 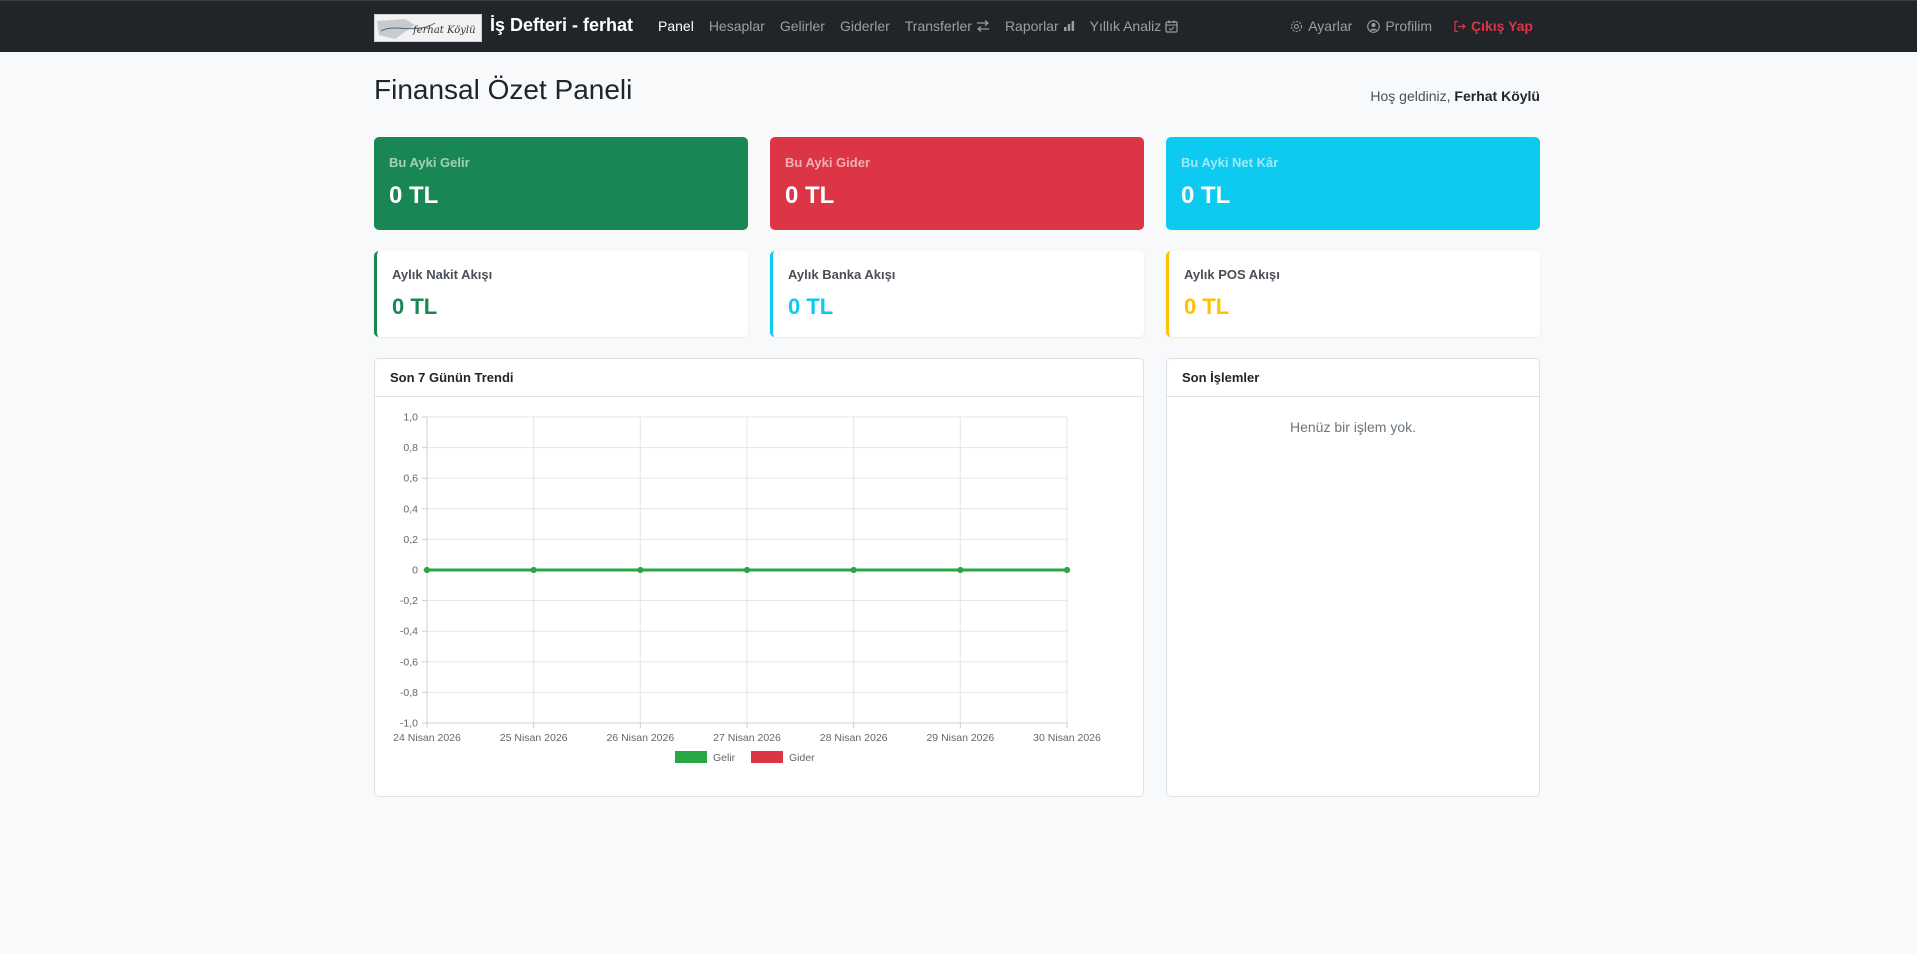 What do you see at coordinates (1374, 26) in the screenshot?
I see `user-circle-icon` at bounding box center [1374, 26].